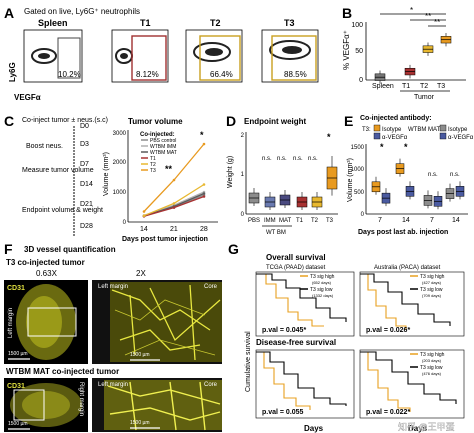 This screenshot has width=474, height=433. What do you see at coordinates (120, 134) in the screenshot?
I see `panel-c-ytick: 3000` at bounding box center [120, 134].